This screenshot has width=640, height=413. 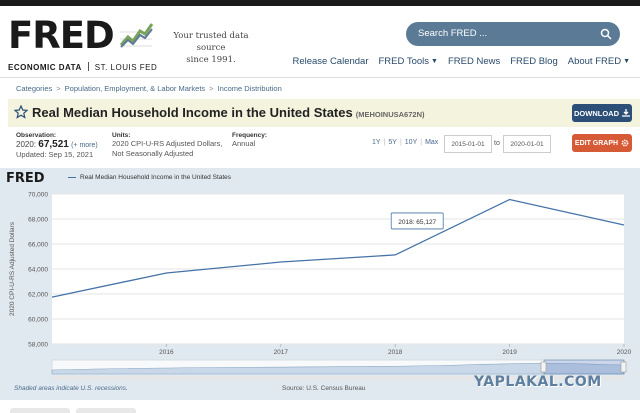 What do you see at coordinates (395, 352) in the screenshot?
I see `x-tick-label: 2018` at bounding box center [395, 352].